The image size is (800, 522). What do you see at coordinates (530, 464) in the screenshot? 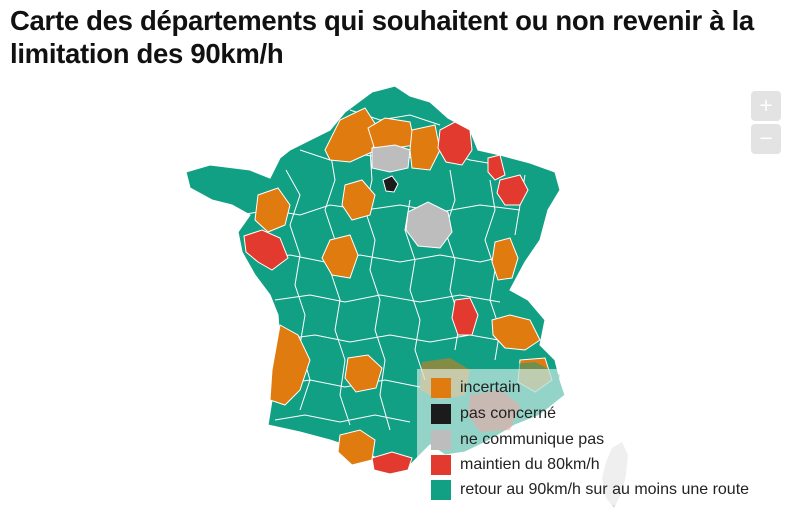
I see `legend-label: maintien du 80km/h` at bounding box center [530, 464].